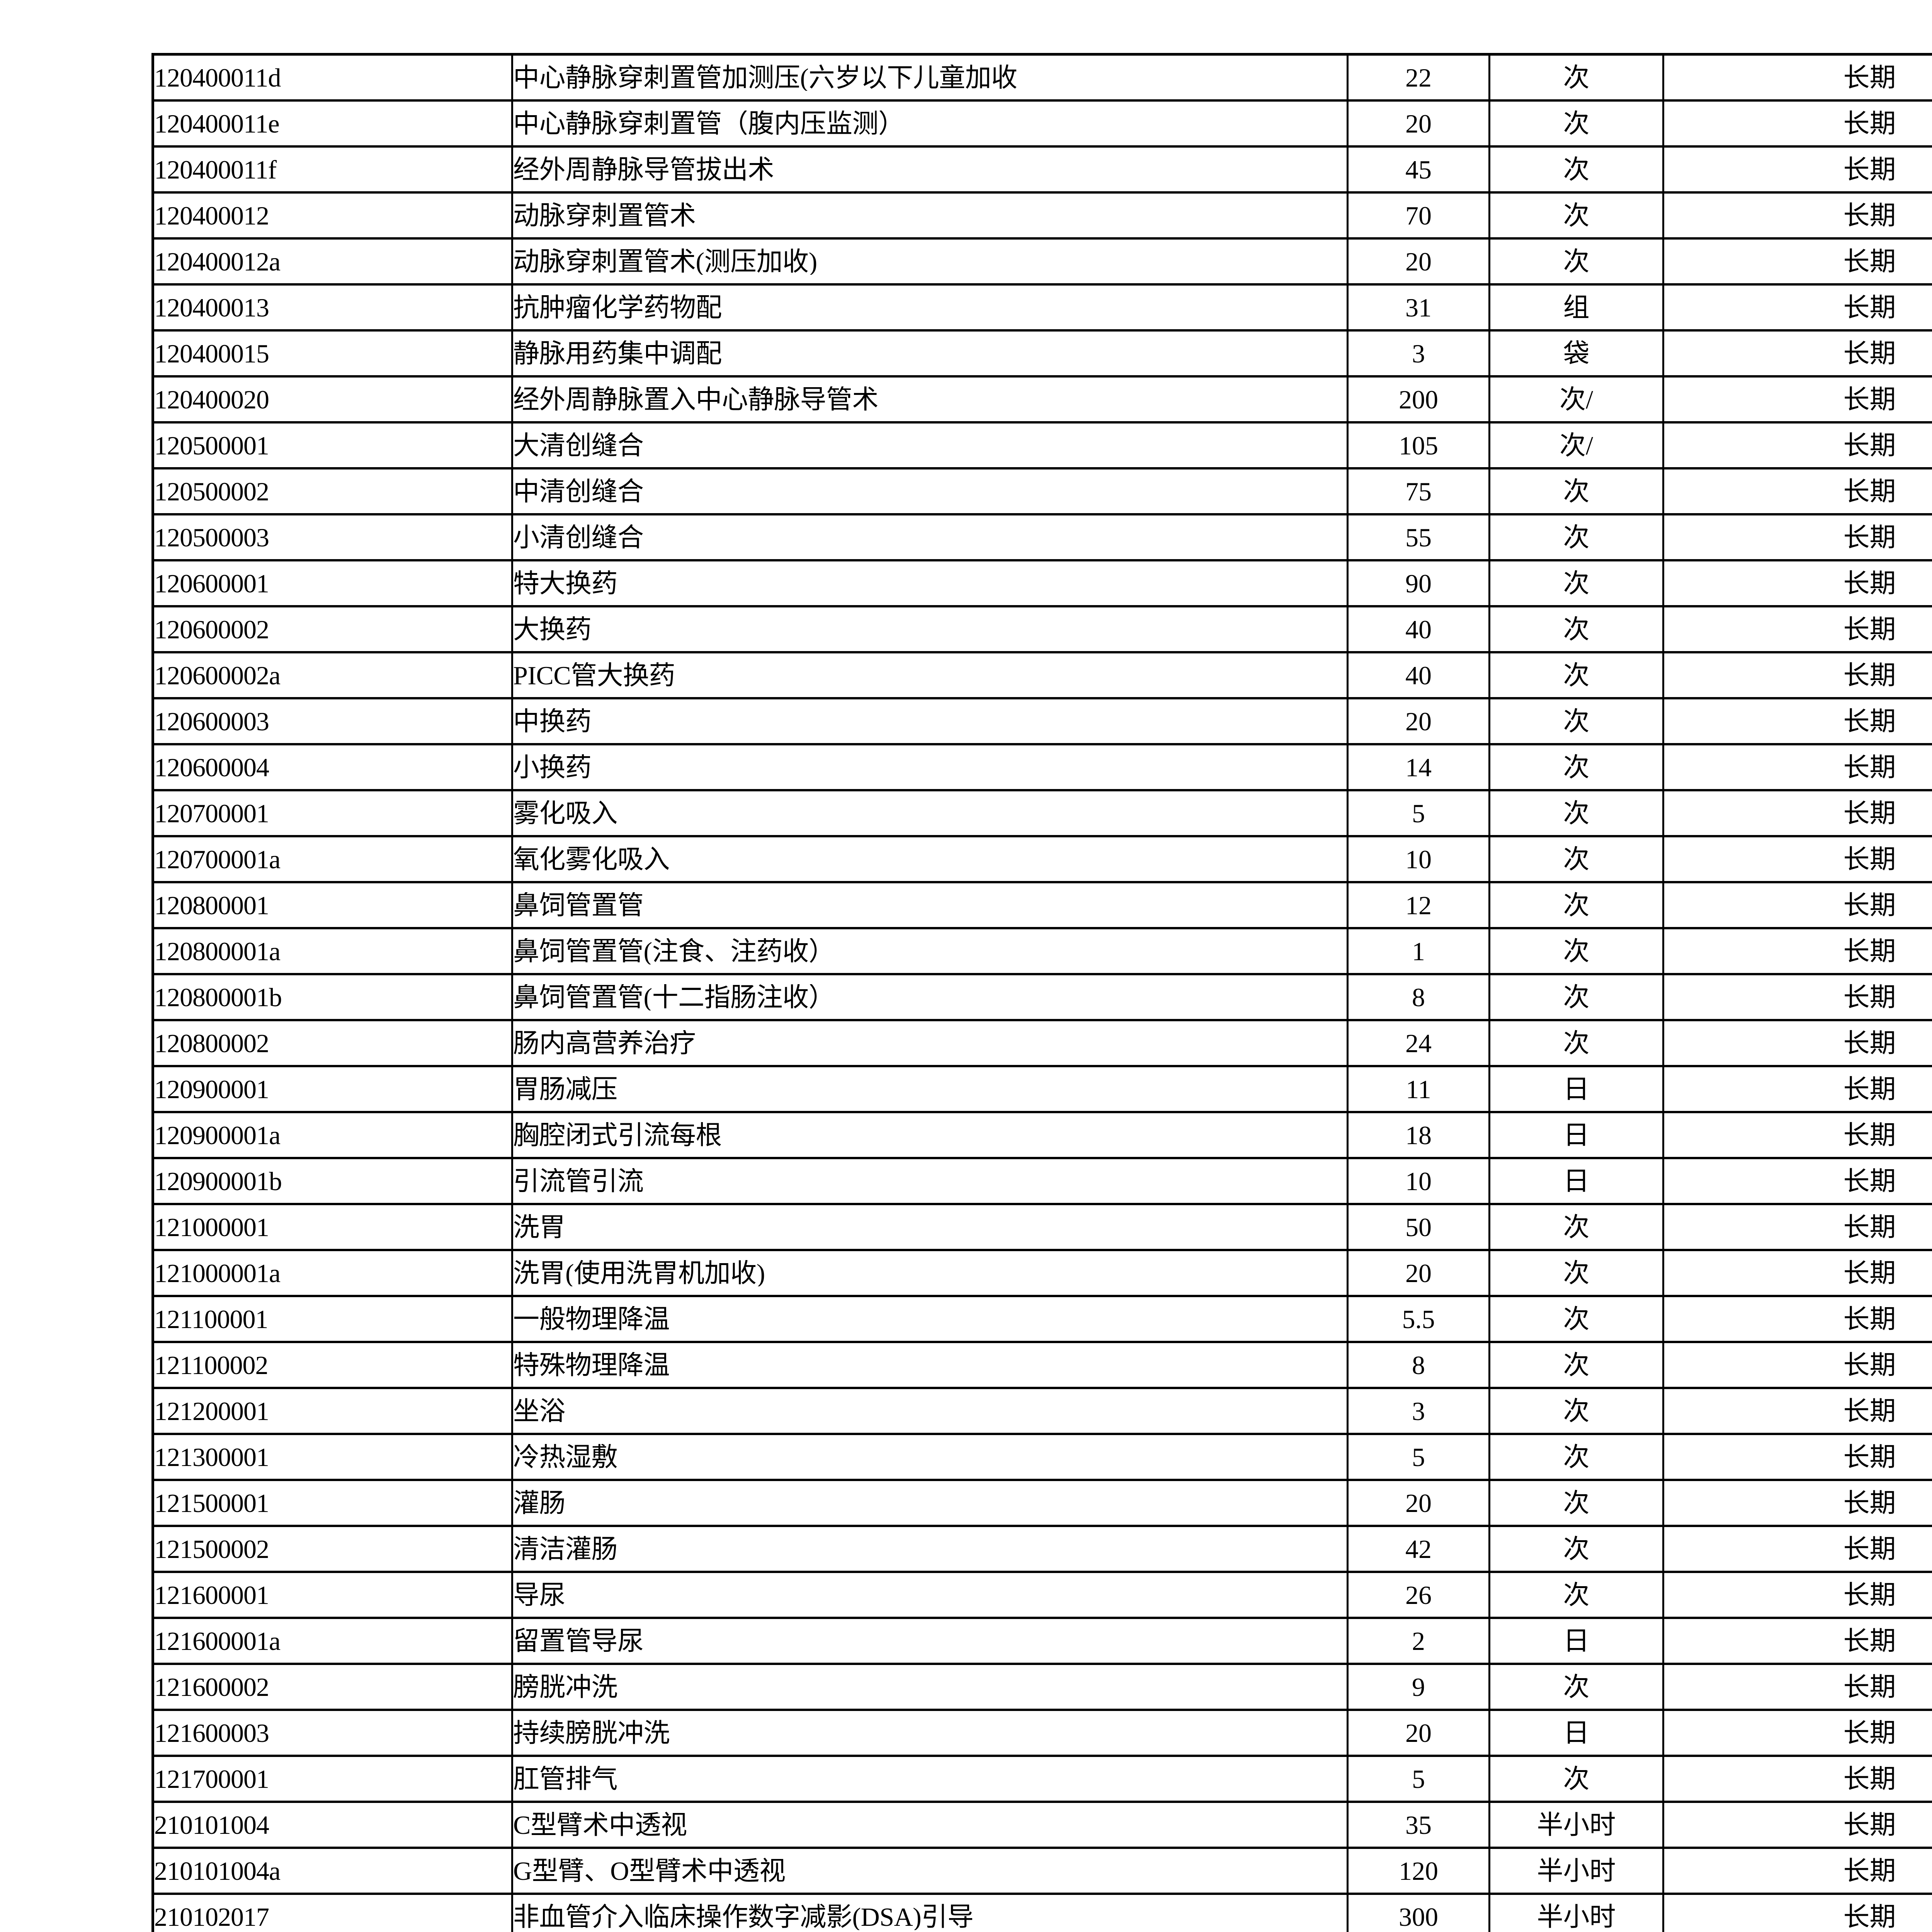 This screenshot has width=1932, height=1932. Describe the element at coordinates (643, 169) in the screenshot. I see `service-name-text: 经外周静脉导管拔出术` at that location.